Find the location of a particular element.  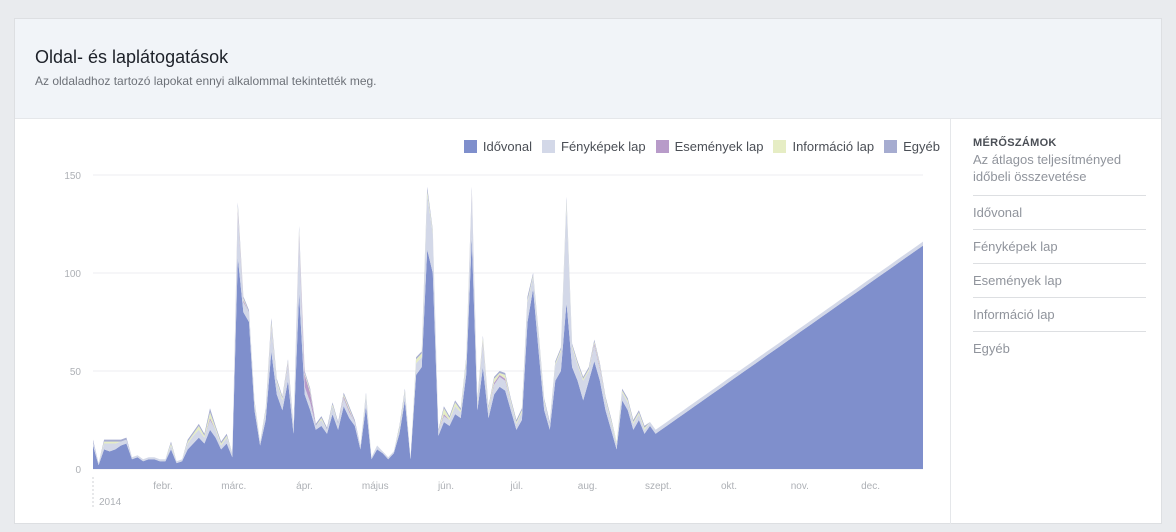

legend-label: Információ lap is located at coordinates (833, 146).